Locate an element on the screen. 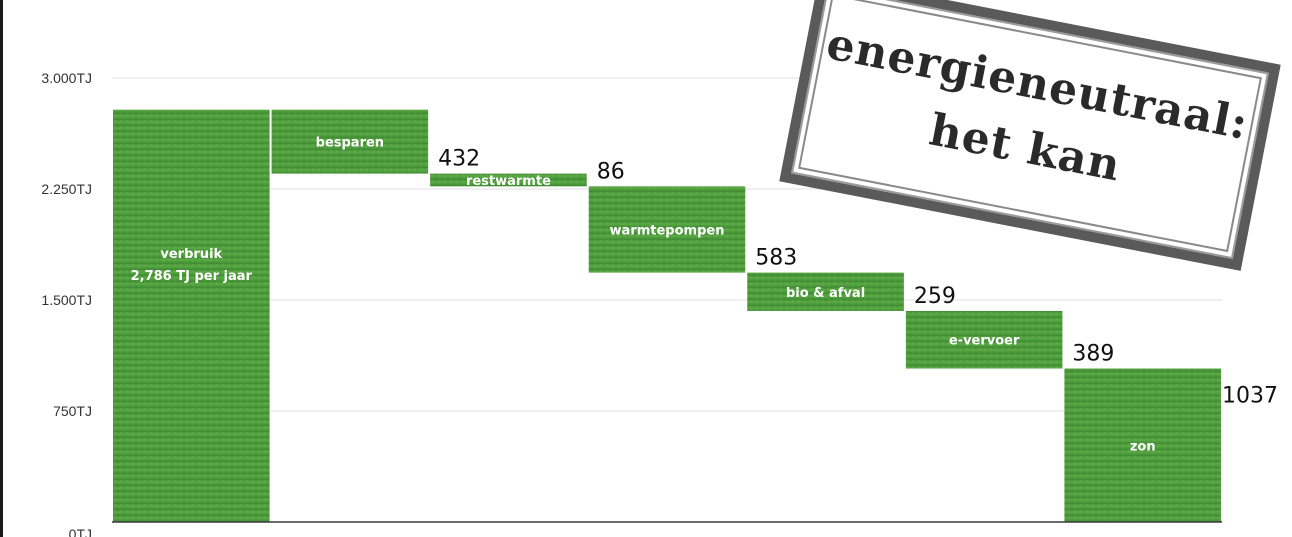  bar-category-label: warmtepompen is located at coordinates (667, 230).